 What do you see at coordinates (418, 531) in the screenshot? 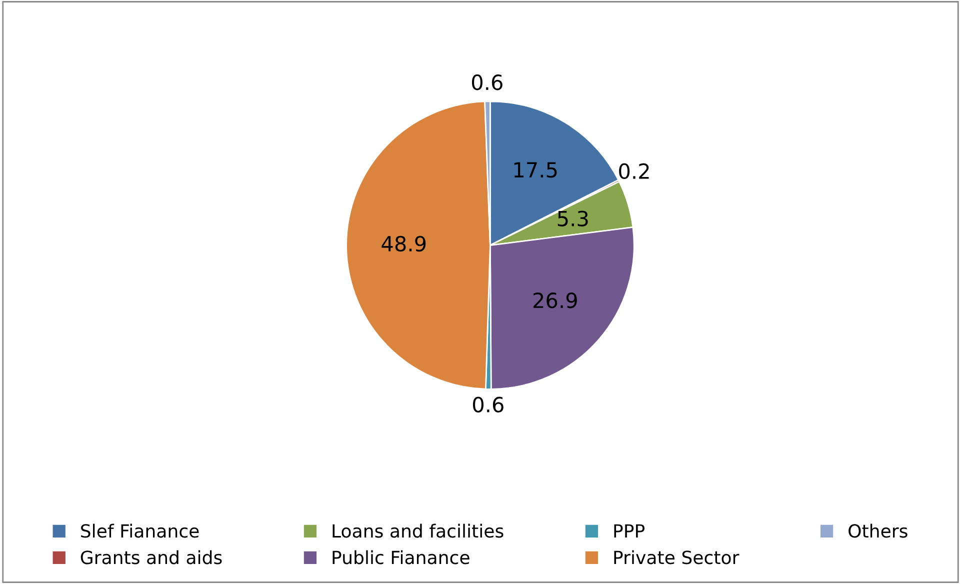
I see `legend-label: Loans and facilities` at bounding box center [418, 531].